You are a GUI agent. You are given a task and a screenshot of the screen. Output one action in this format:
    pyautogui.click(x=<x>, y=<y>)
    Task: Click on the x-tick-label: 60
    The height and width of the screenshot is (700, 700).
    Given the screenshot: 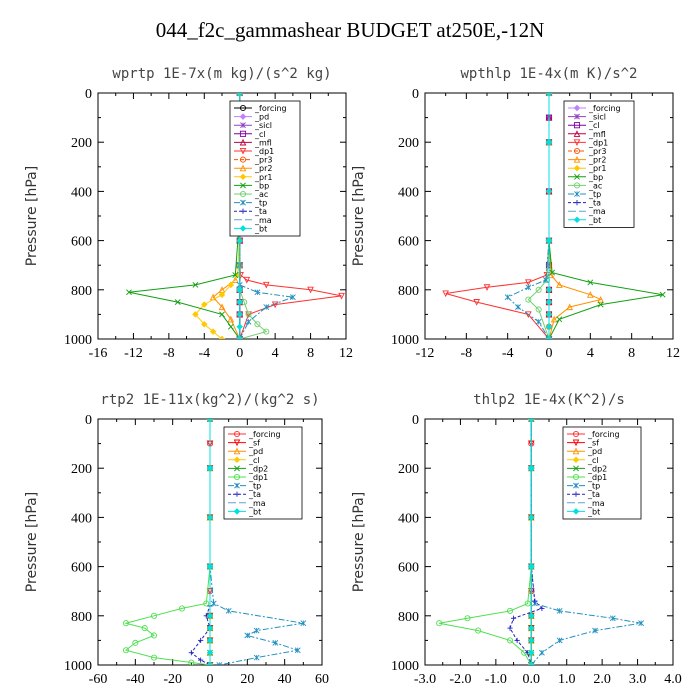 What is the action you would take?
    pyautogui.click(x=322, y=679)
    